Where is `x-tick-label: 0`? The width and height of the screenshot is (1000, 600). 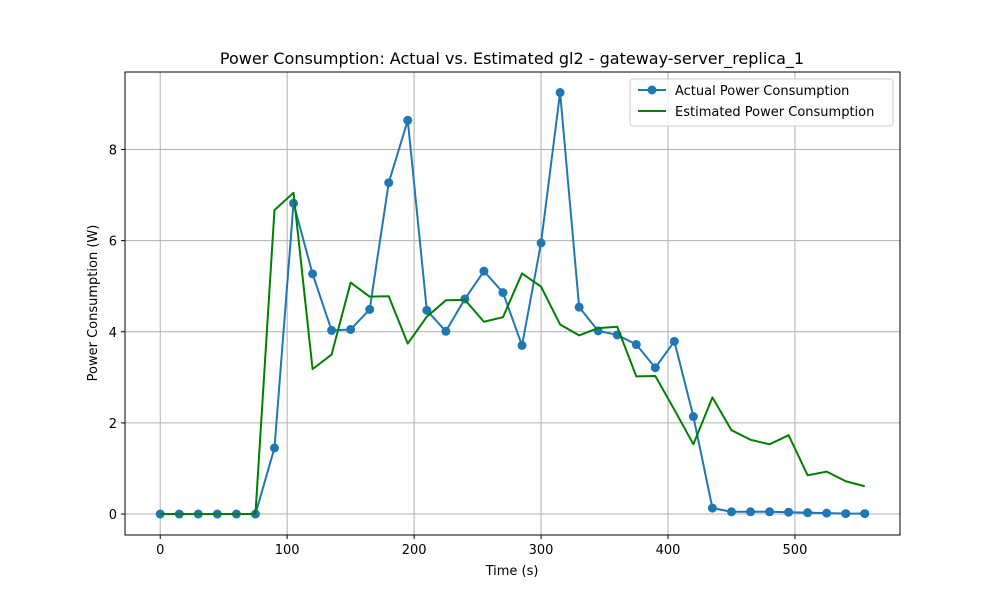
x-tick-label: 0 is located at coordinates (160, 550).